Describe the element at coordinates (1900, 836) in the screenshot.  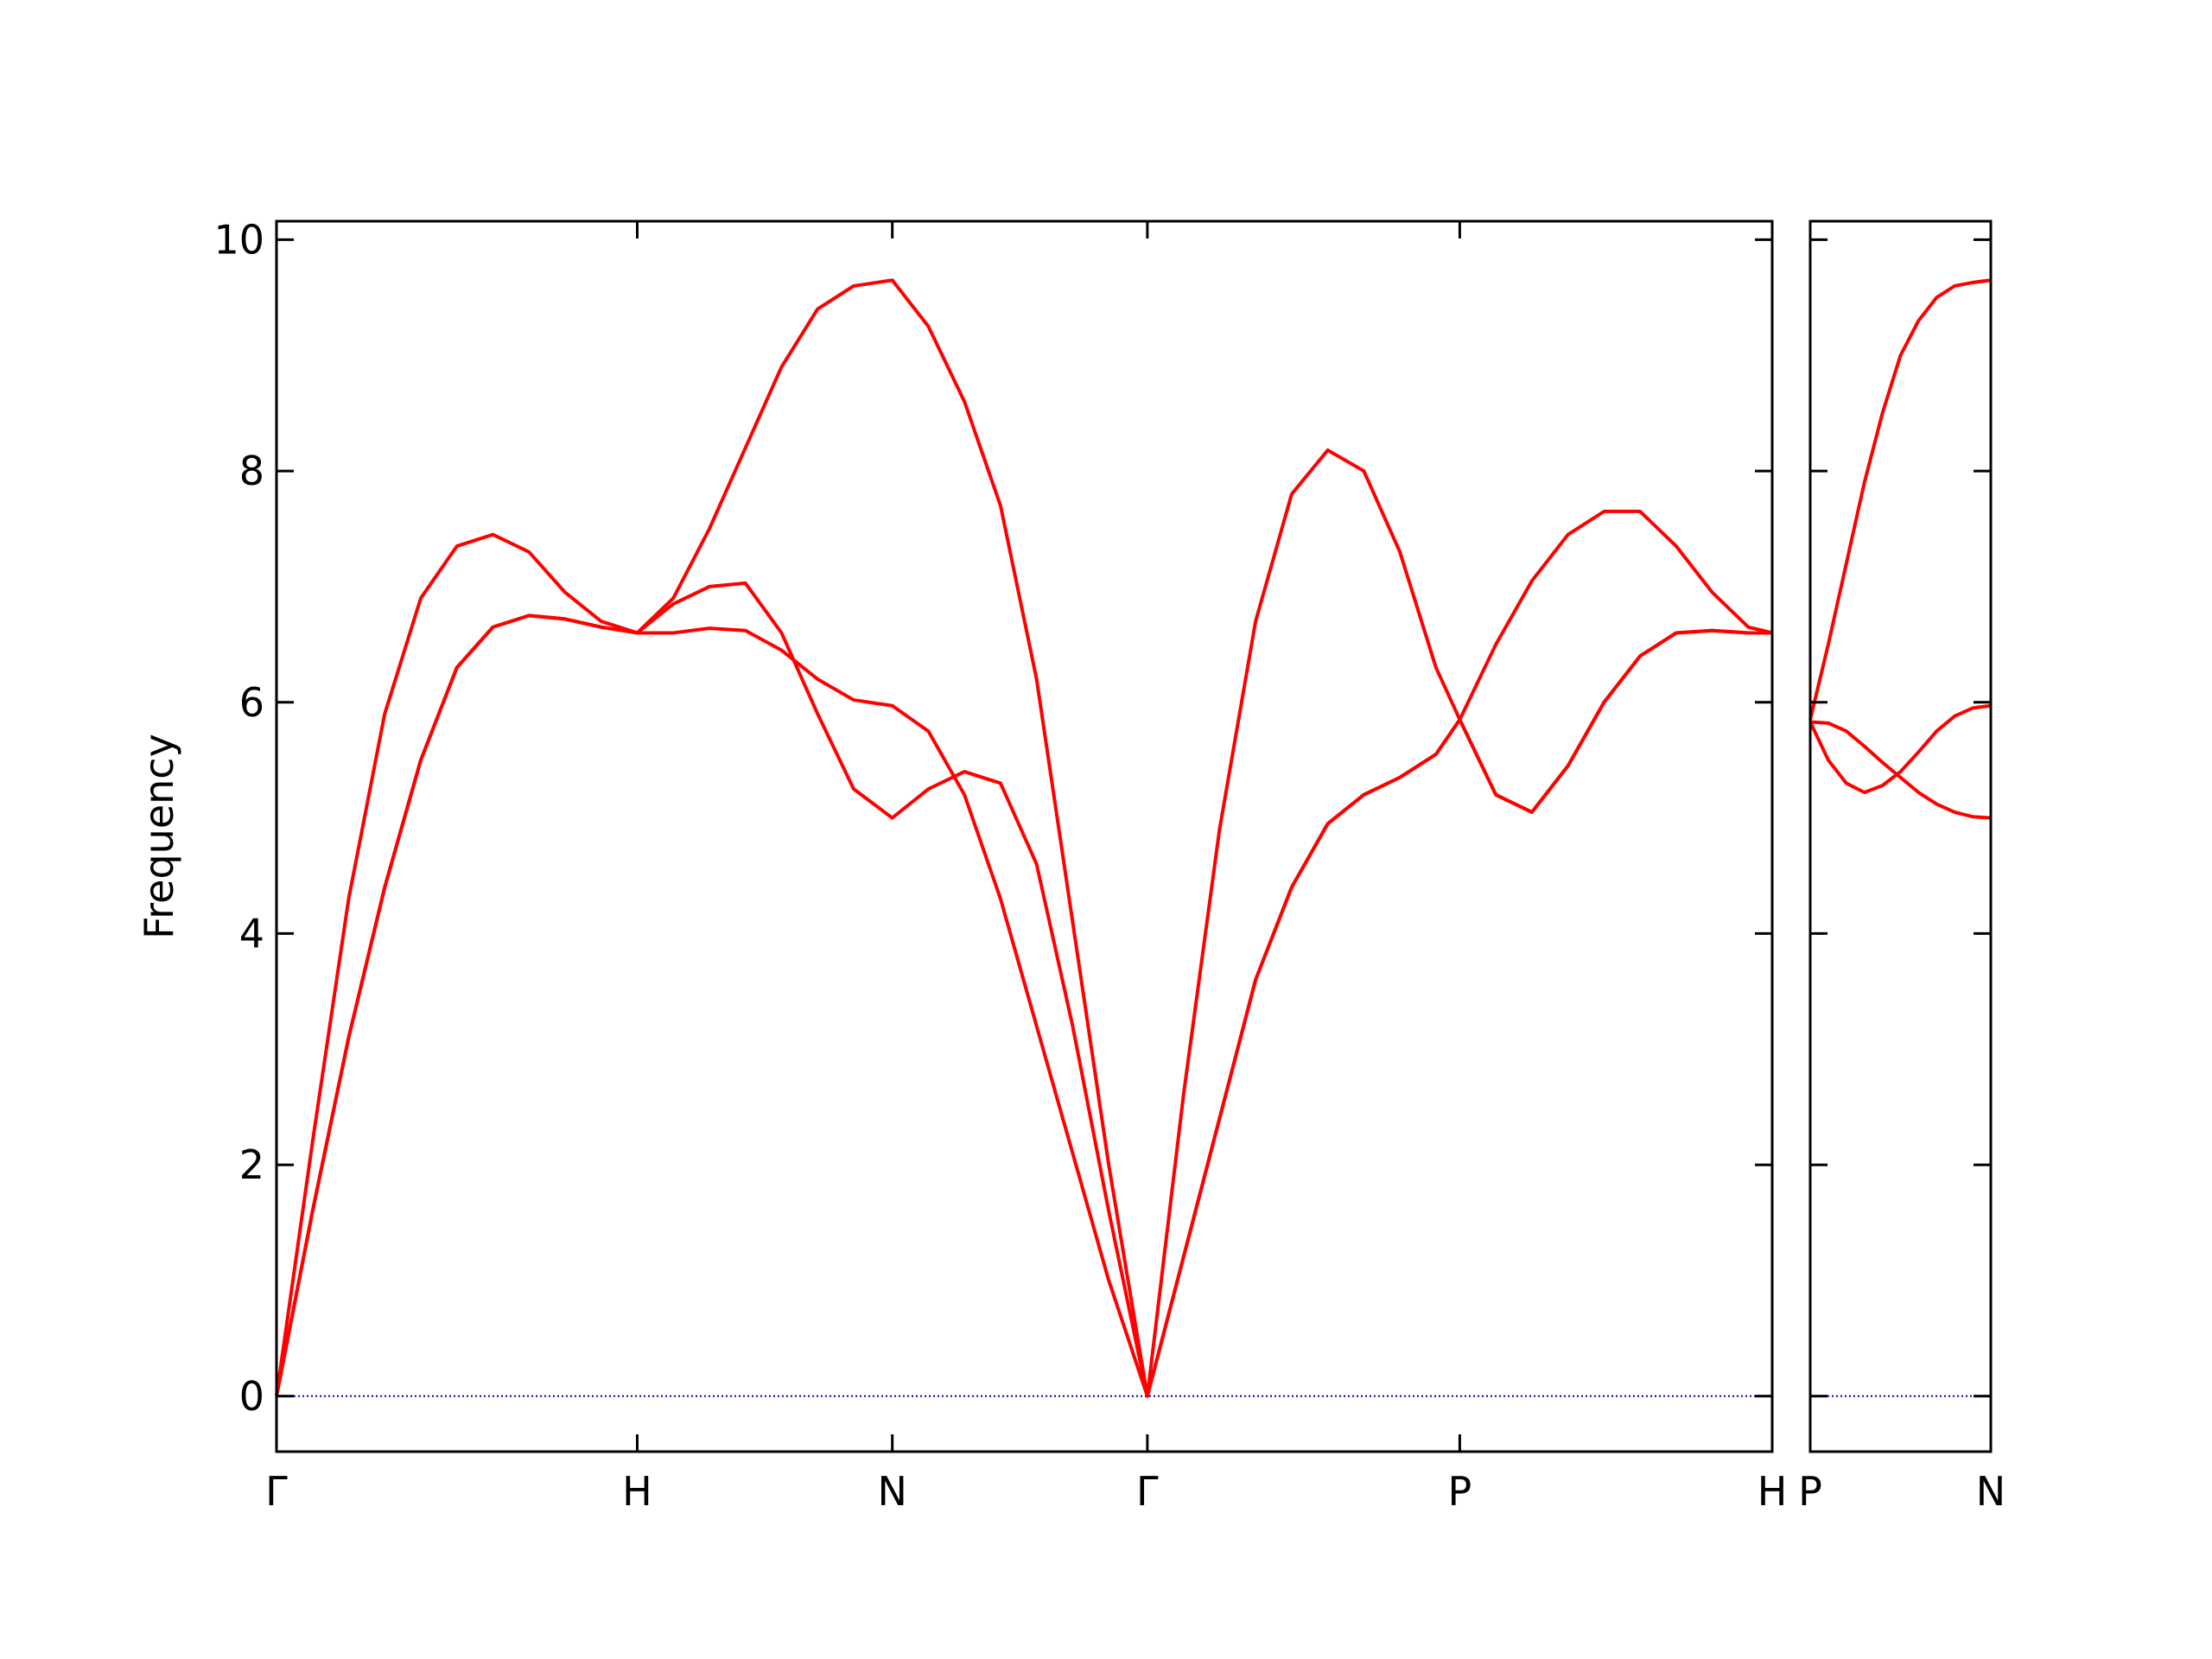
I see `axes-frame` at that location.